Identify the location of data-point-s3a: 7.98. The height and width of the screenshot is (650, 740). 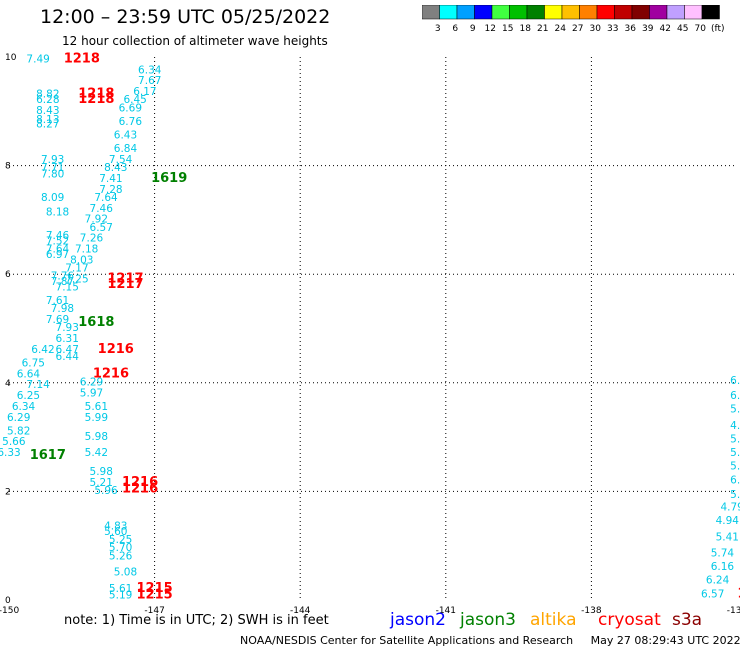
(62, 309).